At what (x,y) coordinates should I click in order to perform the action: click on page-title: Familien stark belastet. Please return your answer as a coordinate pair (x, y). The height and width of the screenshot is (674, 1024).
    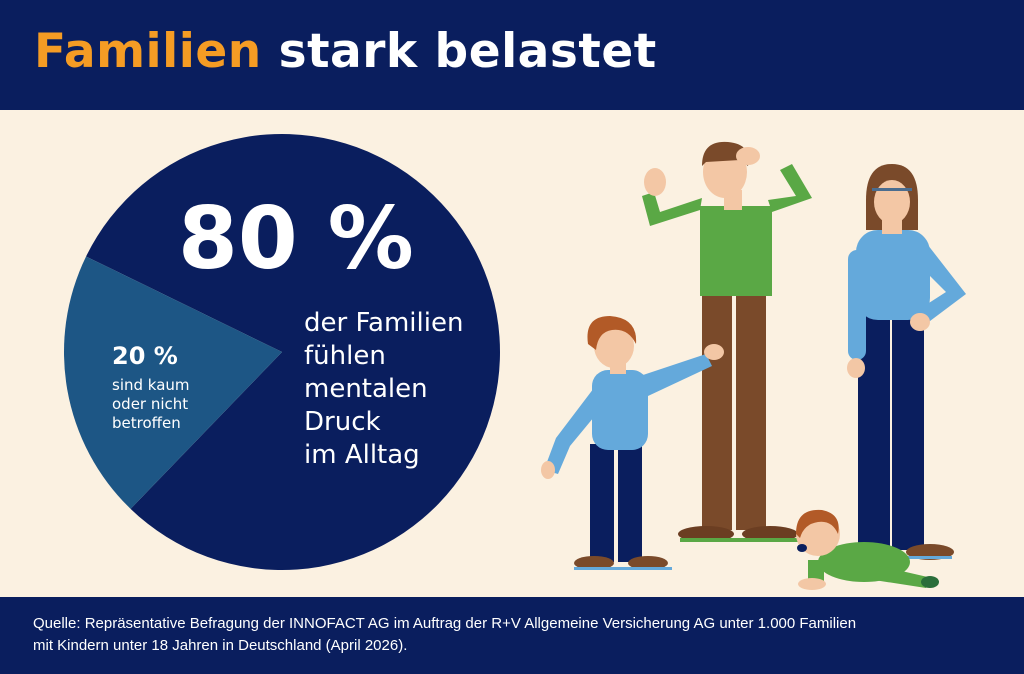
    Looking at the image, I should click on (345, 51).